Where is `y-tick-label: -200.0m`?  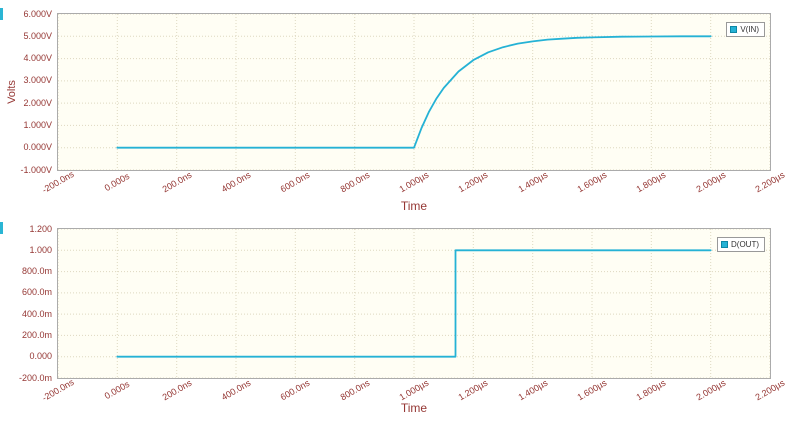
y-tick-label: -200.0m is located at coordinates (35, 377).